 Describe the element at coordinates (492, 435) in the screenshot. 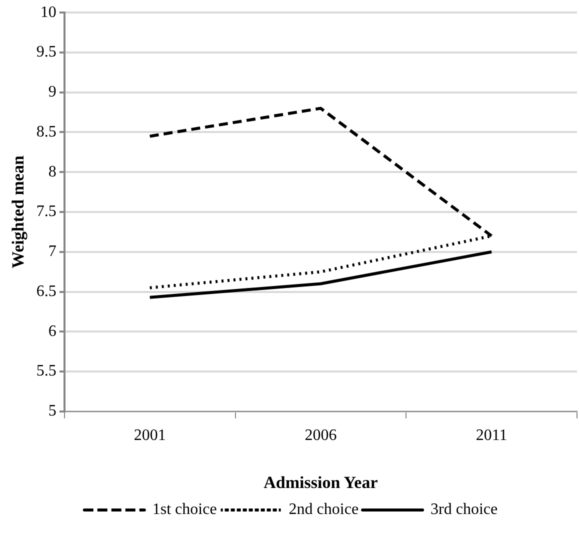

I see `x-tick-label: 2011` at that location.